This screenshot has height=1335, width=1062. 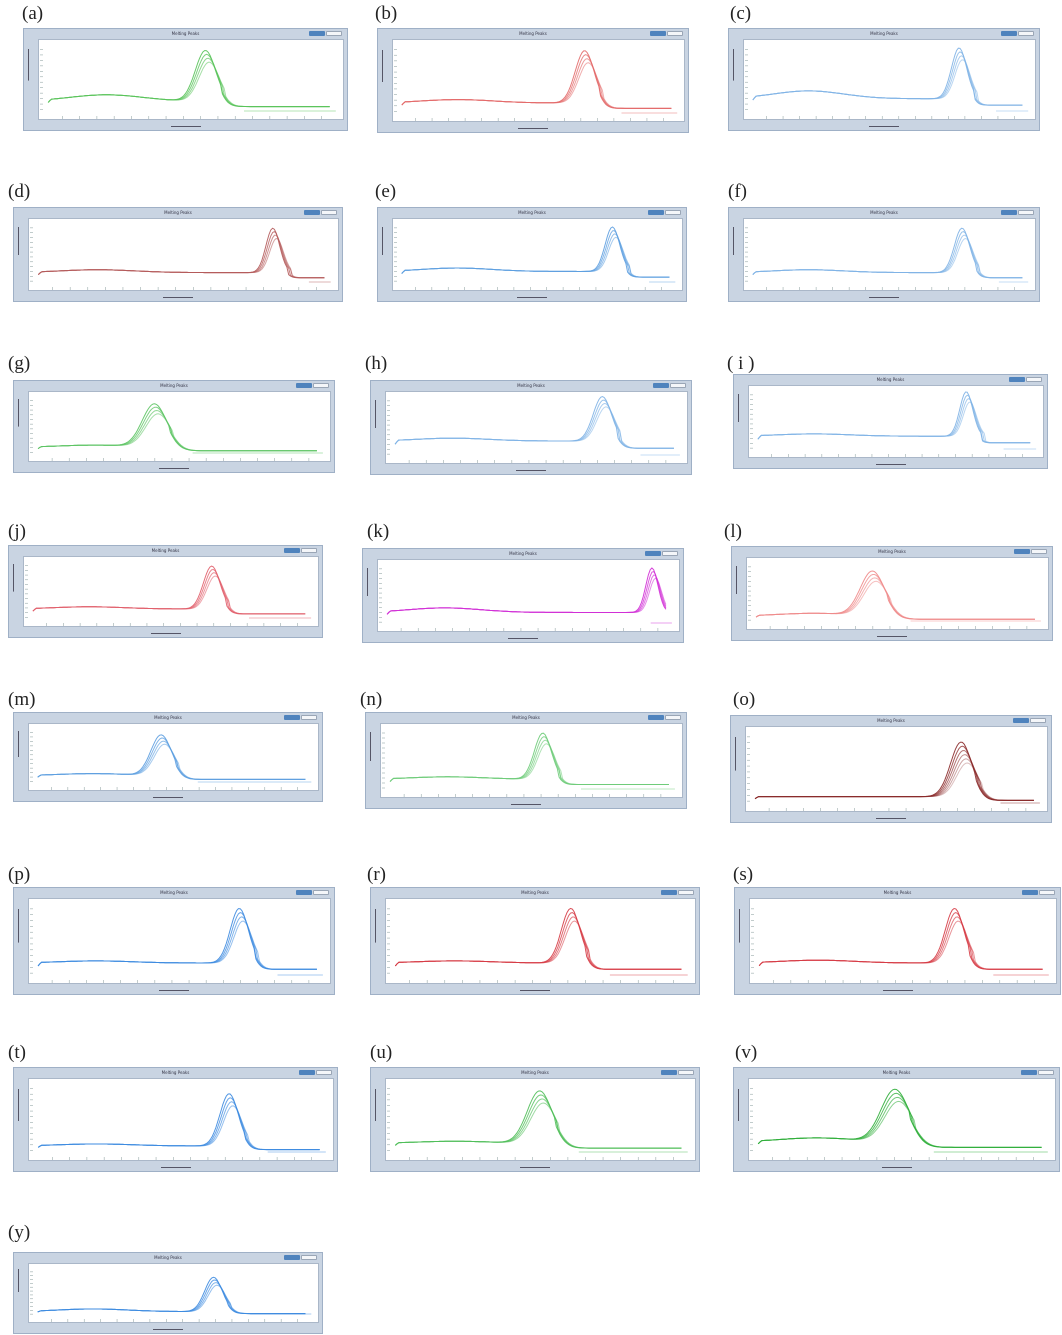 I want to click on panel-label: (b), so click(x=386, y=13).